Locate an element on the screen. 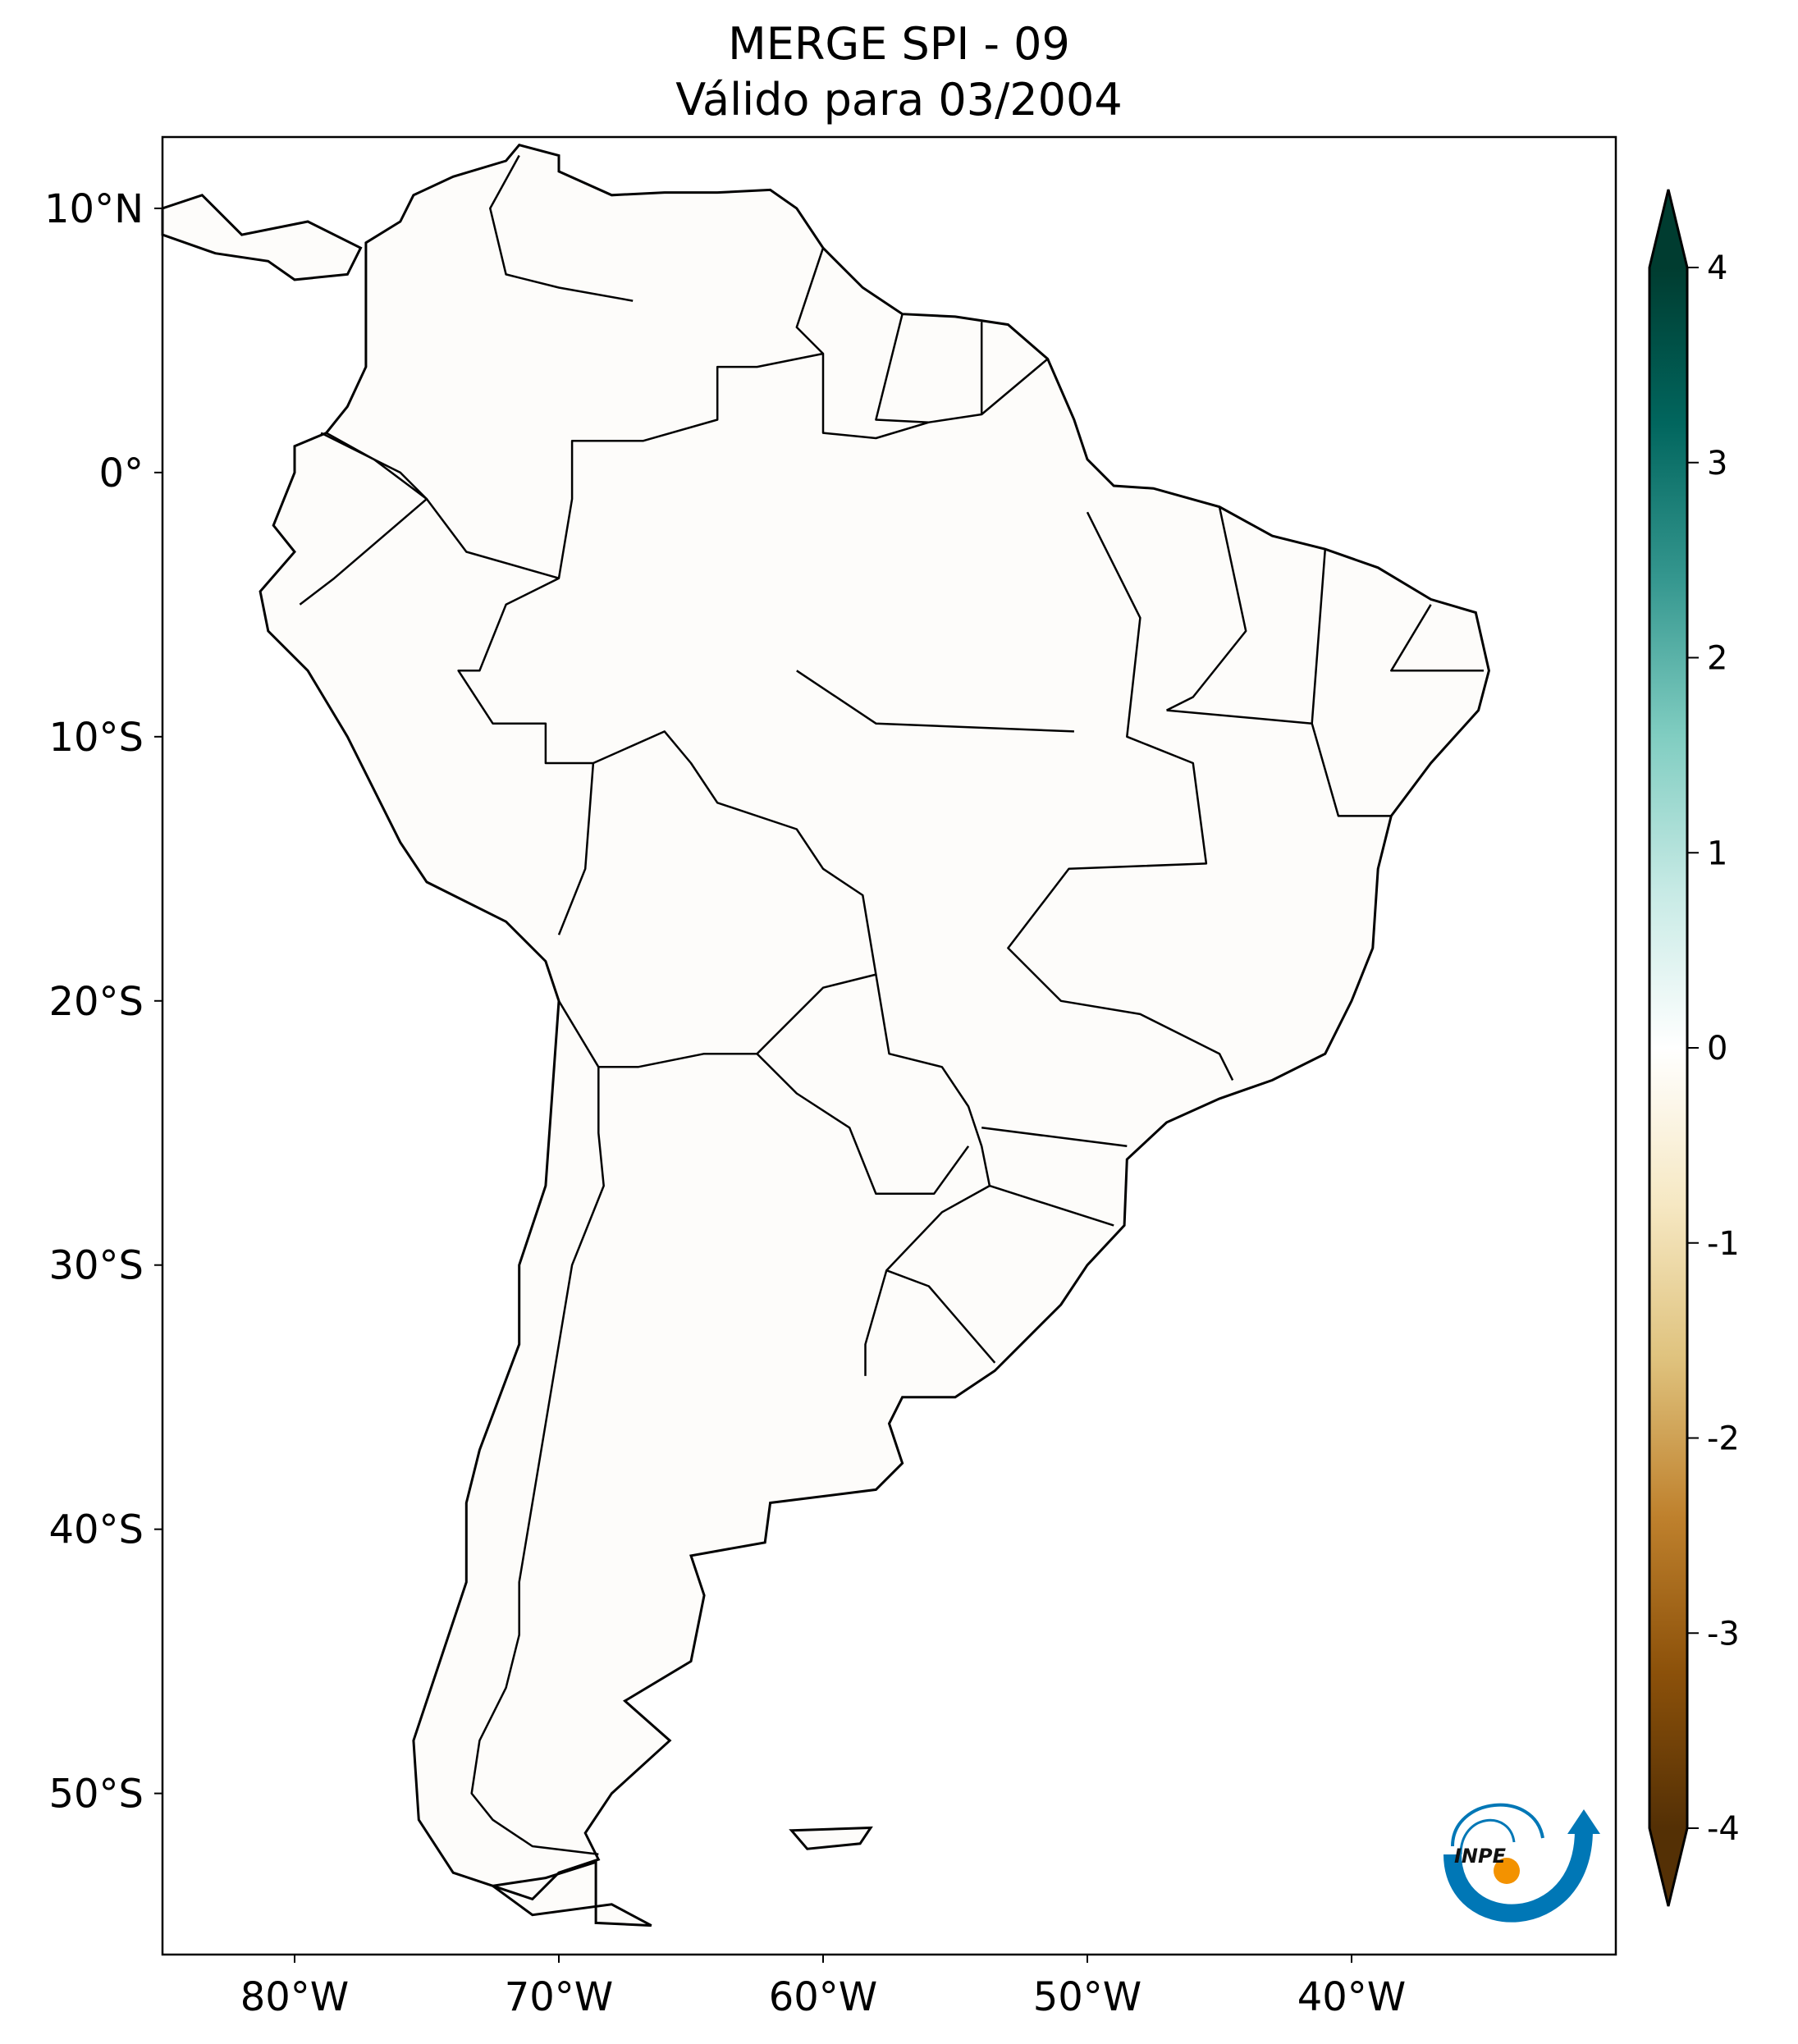 The image size is (1798, 2044). lat-tick-label: 20°S is located at coordinates (96, 1002).